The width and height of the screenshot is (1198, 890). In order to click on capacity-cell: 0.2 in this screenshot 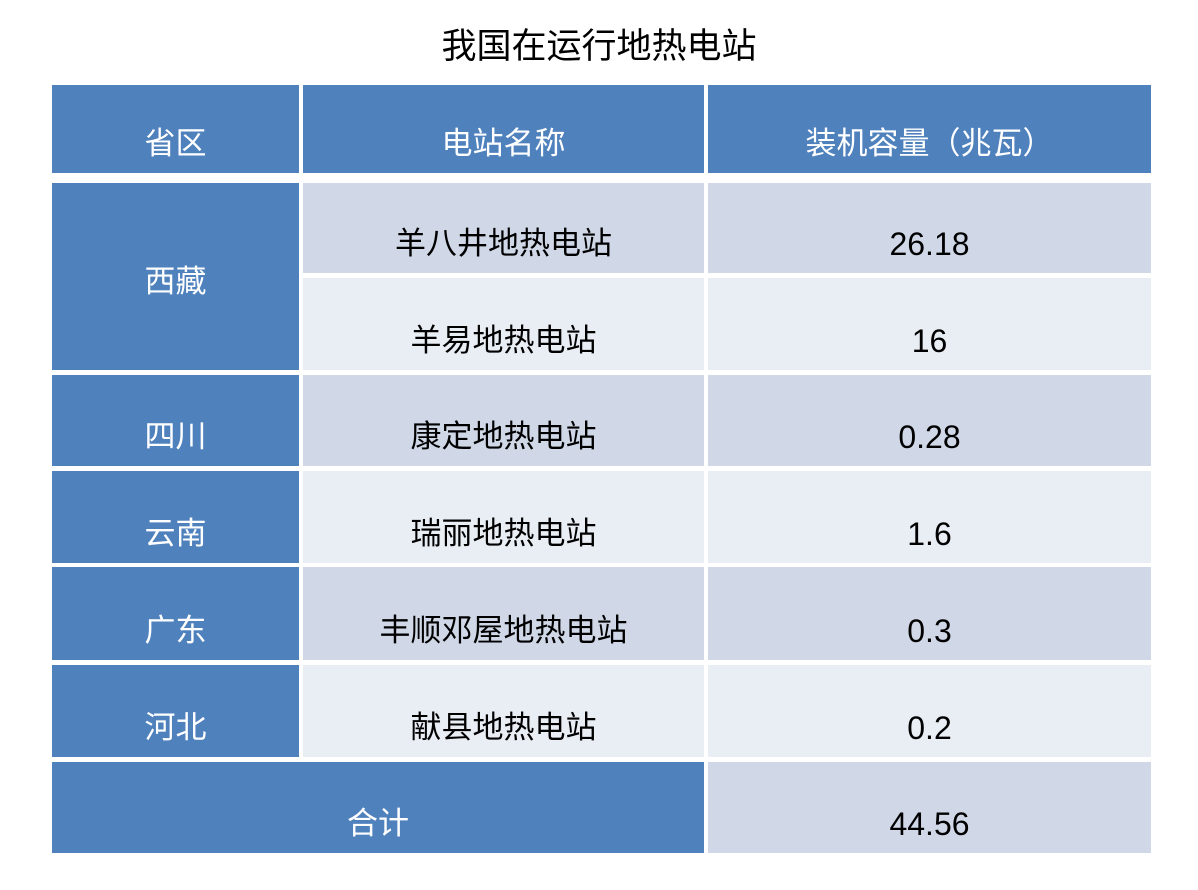, I will do `click(929, 711)`.